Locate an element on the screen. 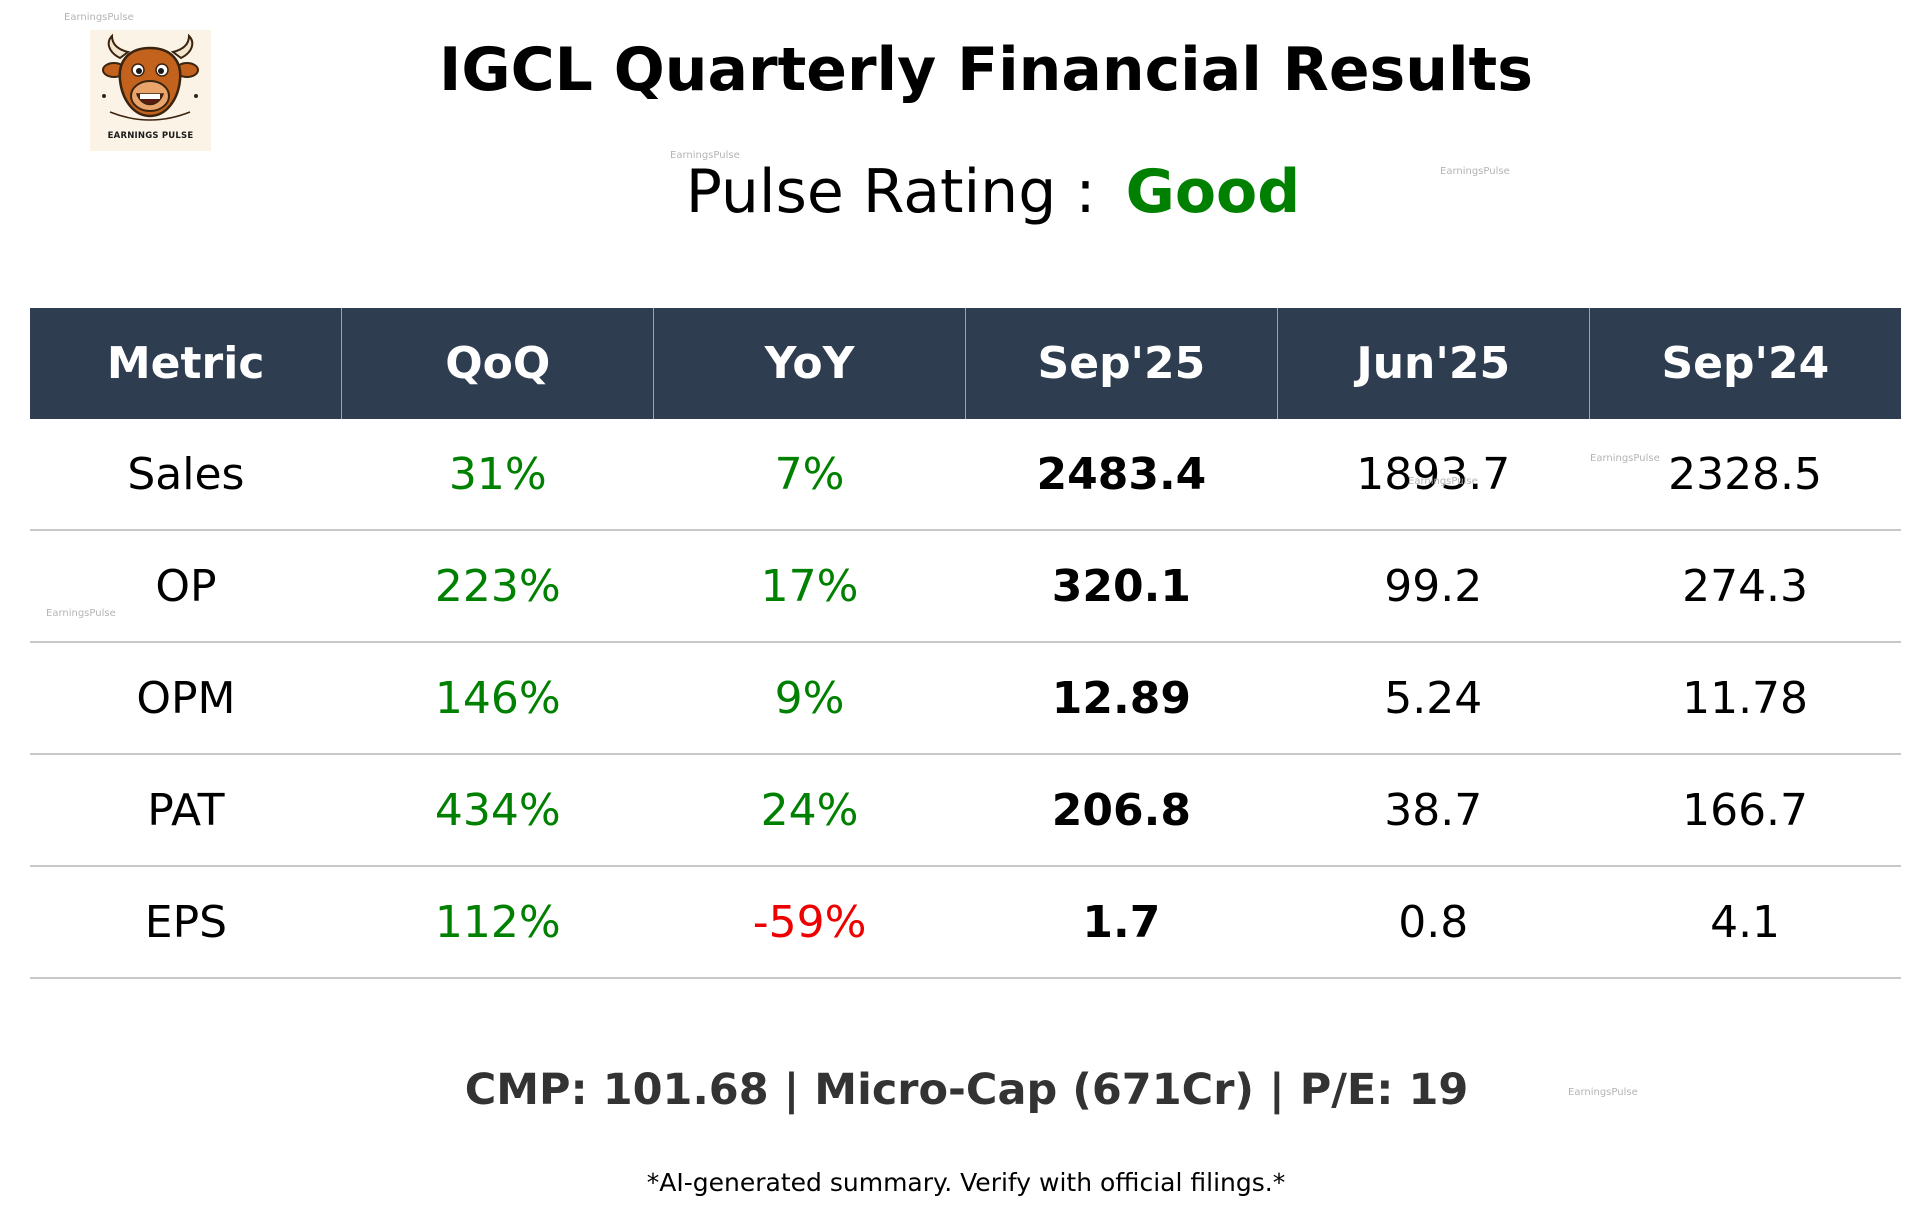 The height and width of the screenshot is (1220, 1919). rating-value: Good is located at coordinates (1213, 192).